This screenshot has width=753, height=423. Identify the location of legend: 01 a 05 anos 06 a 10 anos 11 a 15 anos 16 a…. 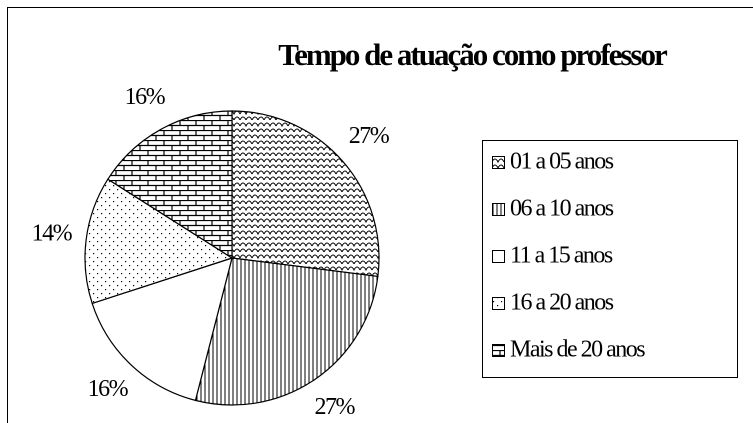
(569, 256).